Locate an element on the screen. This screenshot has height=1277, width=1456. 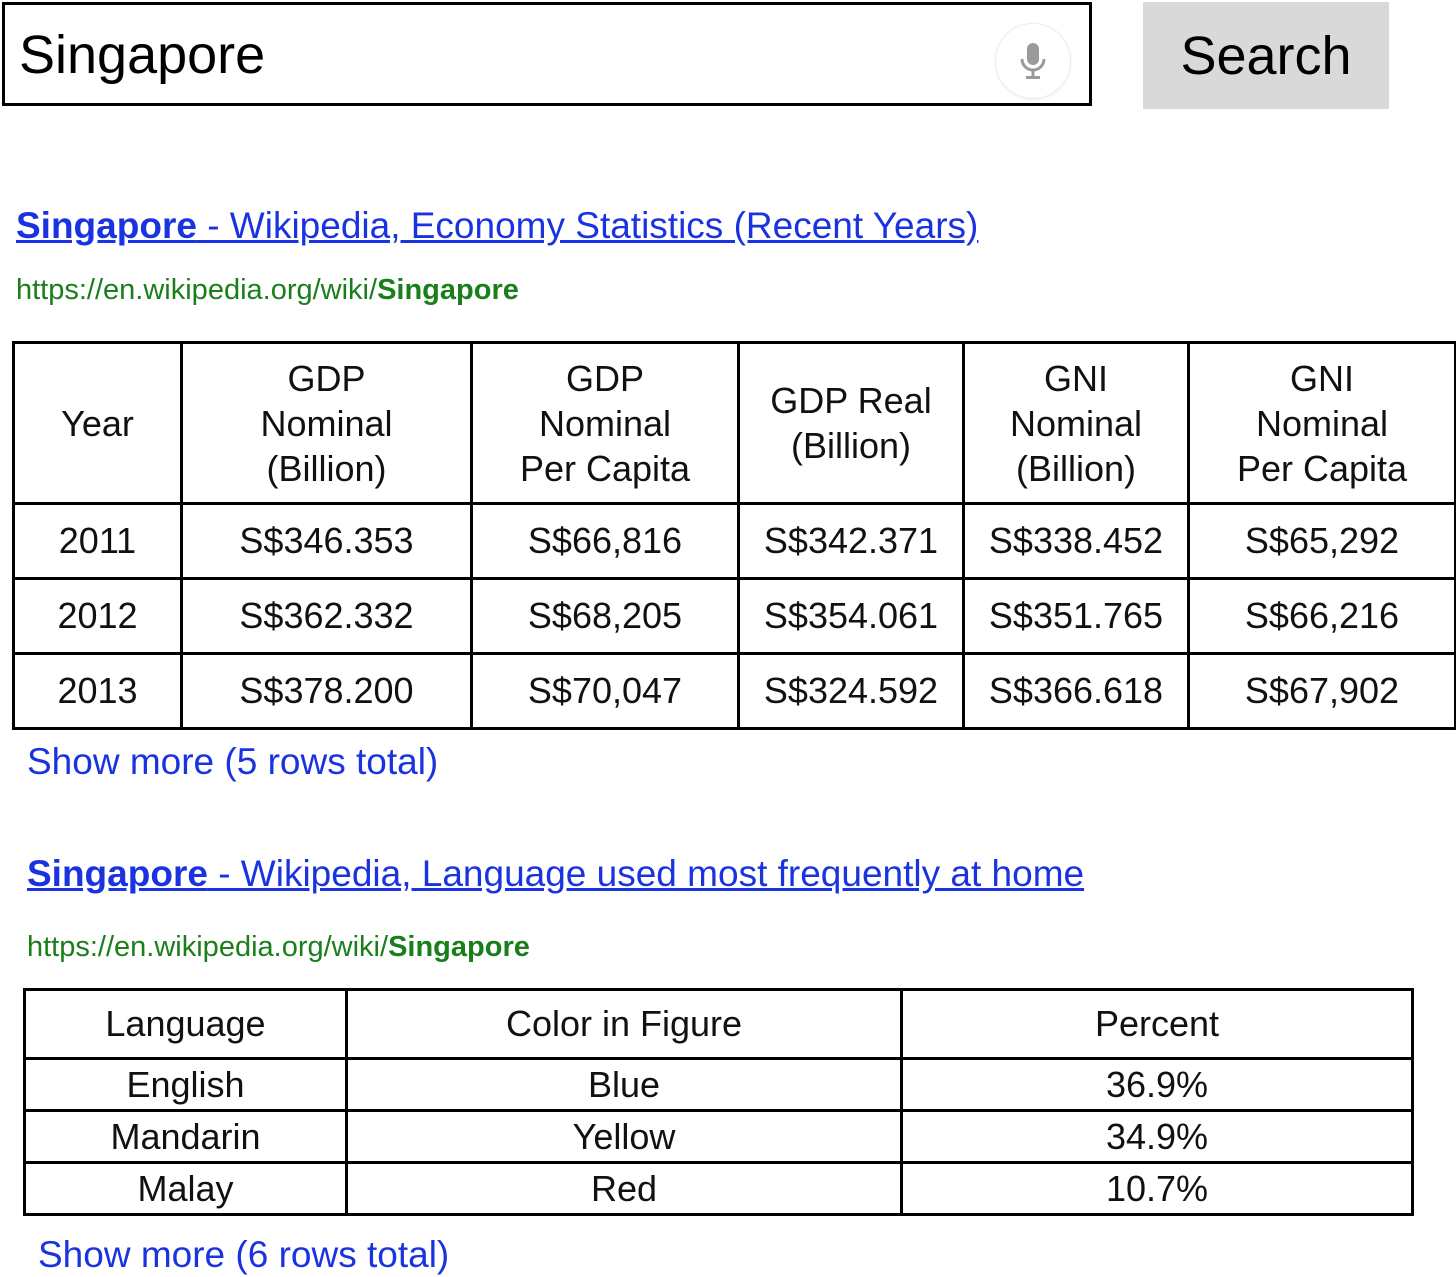
search-box is located at coordinates (547, 54).